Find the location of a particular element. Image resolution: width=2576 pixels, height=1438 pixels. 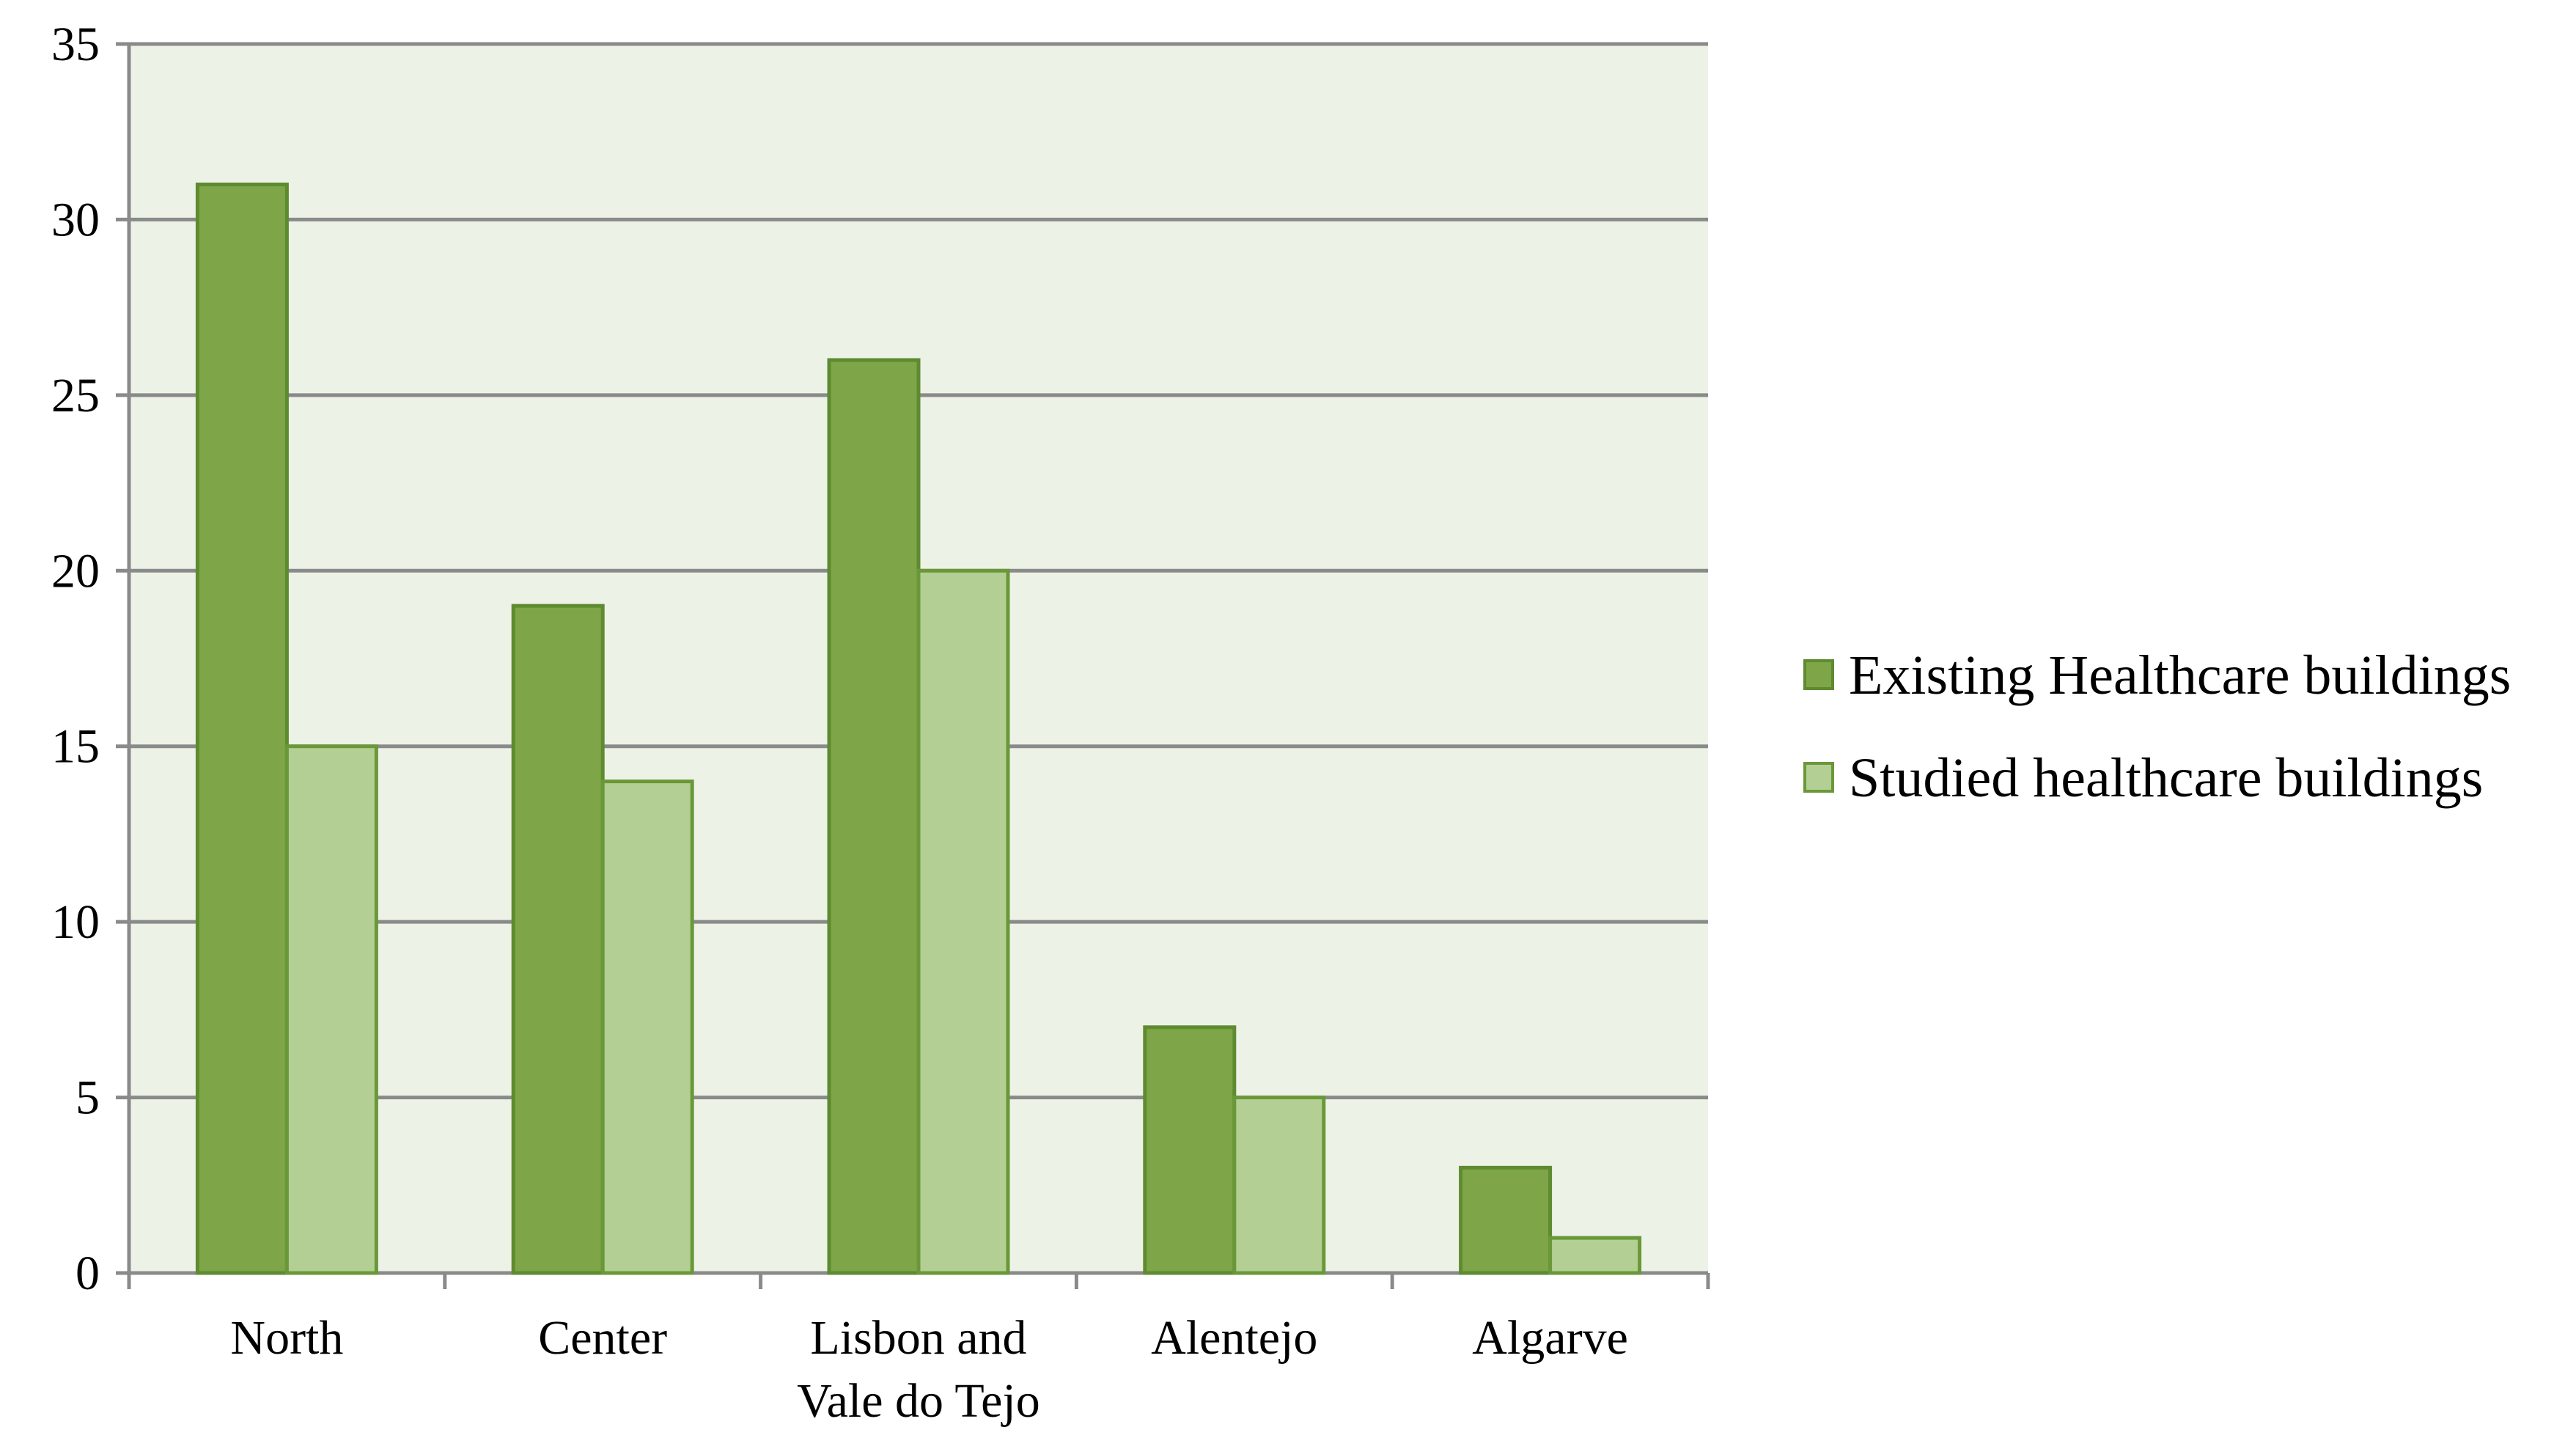

y-tick-label: 10 is located at coordinates (75, 922).